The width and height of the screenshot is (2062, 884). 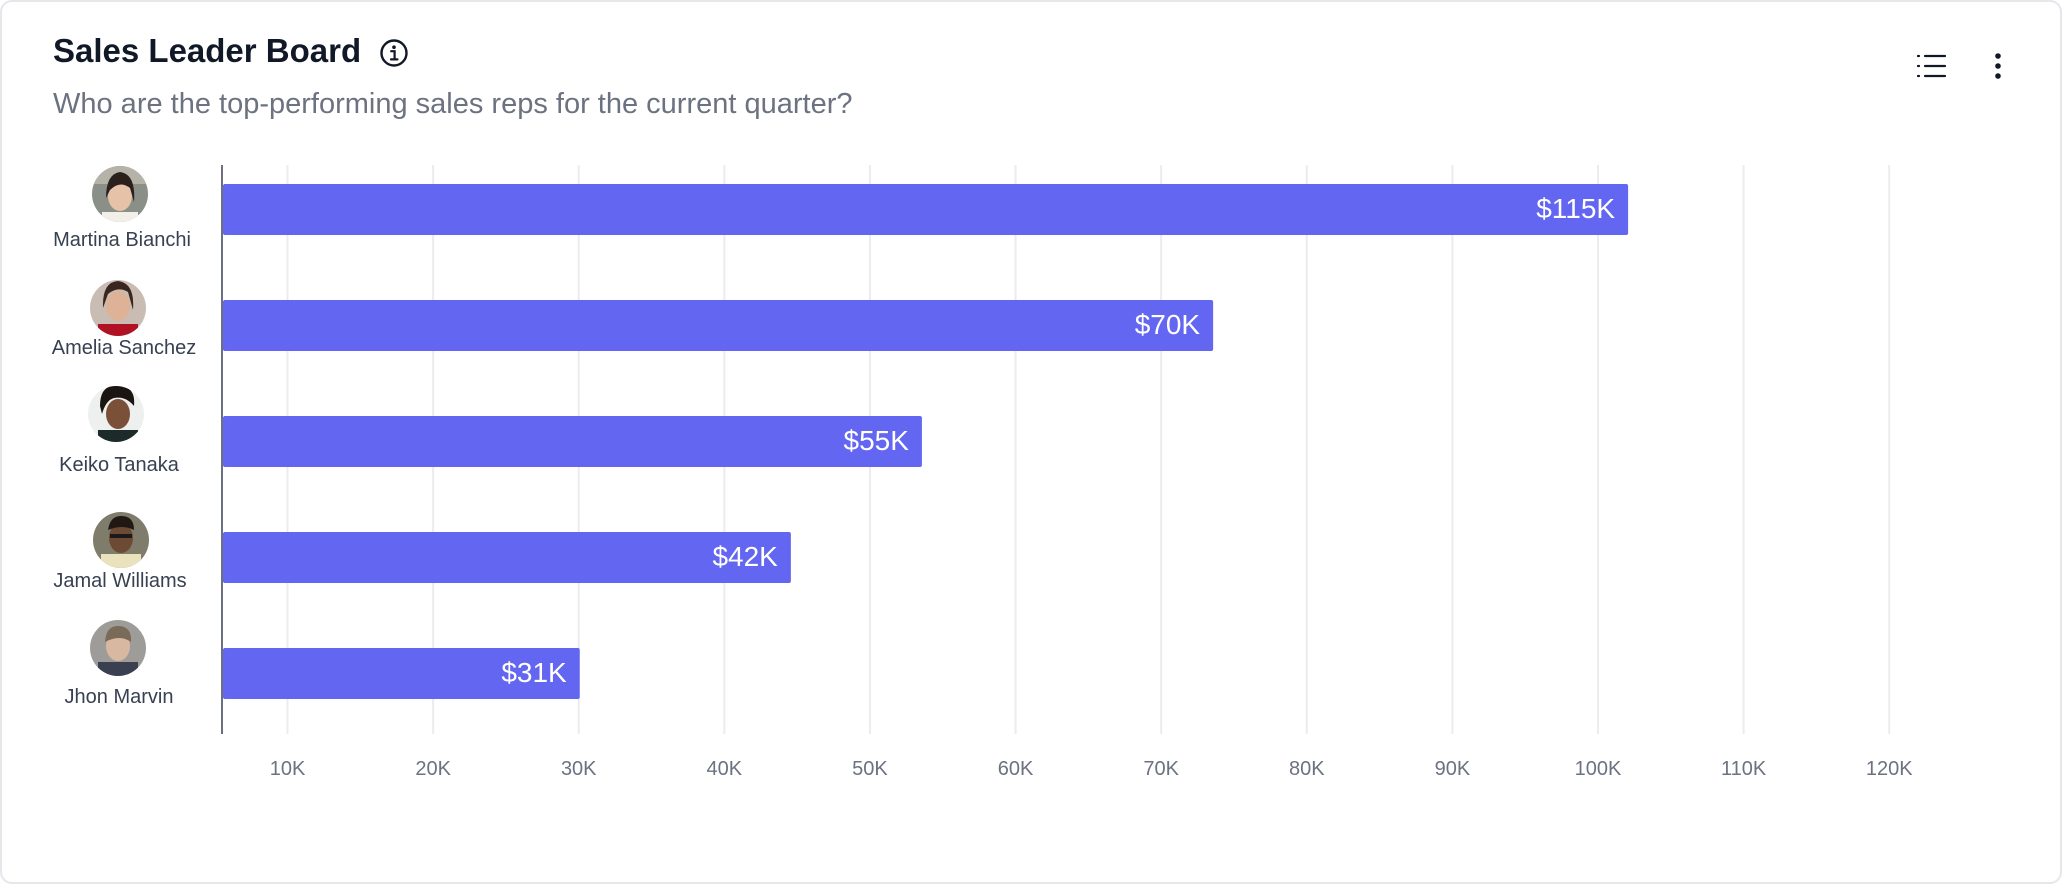 I want to click on chart-title: Sales Leader Board, so click(x=207, y=50).